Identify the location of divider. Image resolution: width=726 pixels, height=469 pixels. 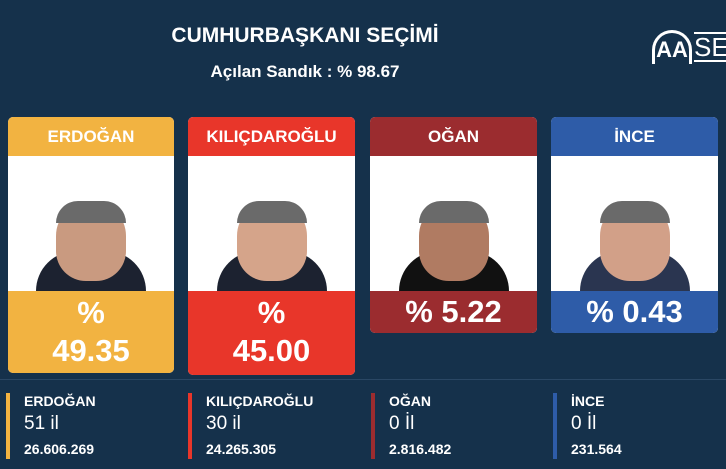
(363, 379).